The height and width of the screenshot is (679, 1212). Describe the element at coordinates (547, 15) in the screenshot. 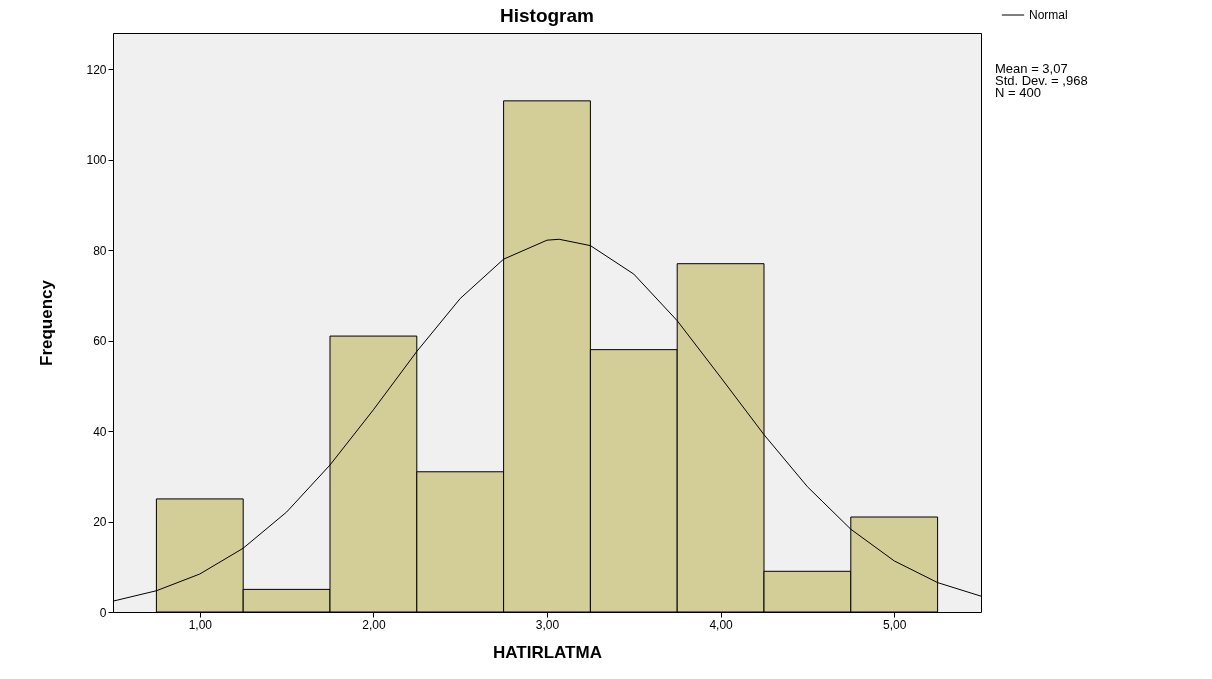

I see `chart-title: Histogram` at that location.